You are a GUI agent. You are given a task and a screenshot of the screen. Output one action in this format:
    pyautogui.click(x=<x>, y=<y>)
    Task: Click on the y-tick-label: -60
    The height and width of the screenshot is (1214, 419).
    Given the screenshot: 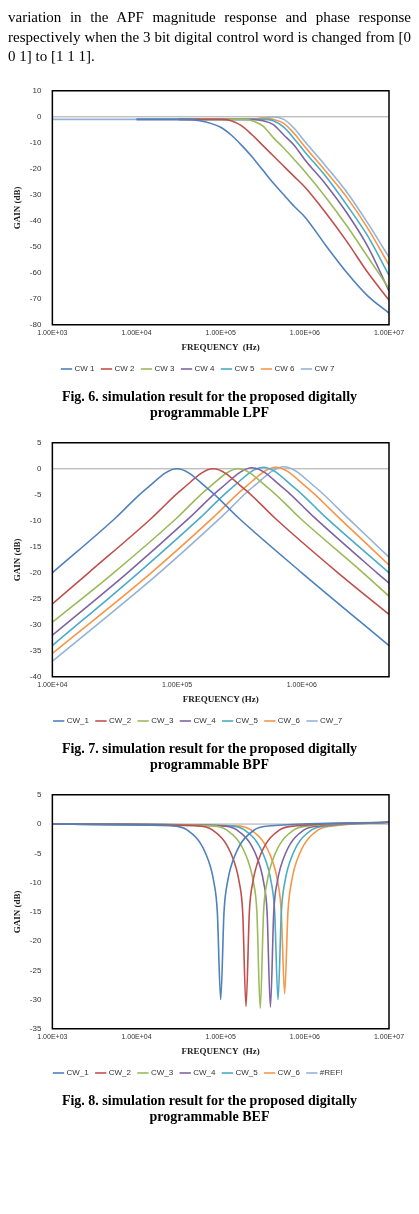 What is the action you would take?
    pyautogui.click(x=35, y=272)
    